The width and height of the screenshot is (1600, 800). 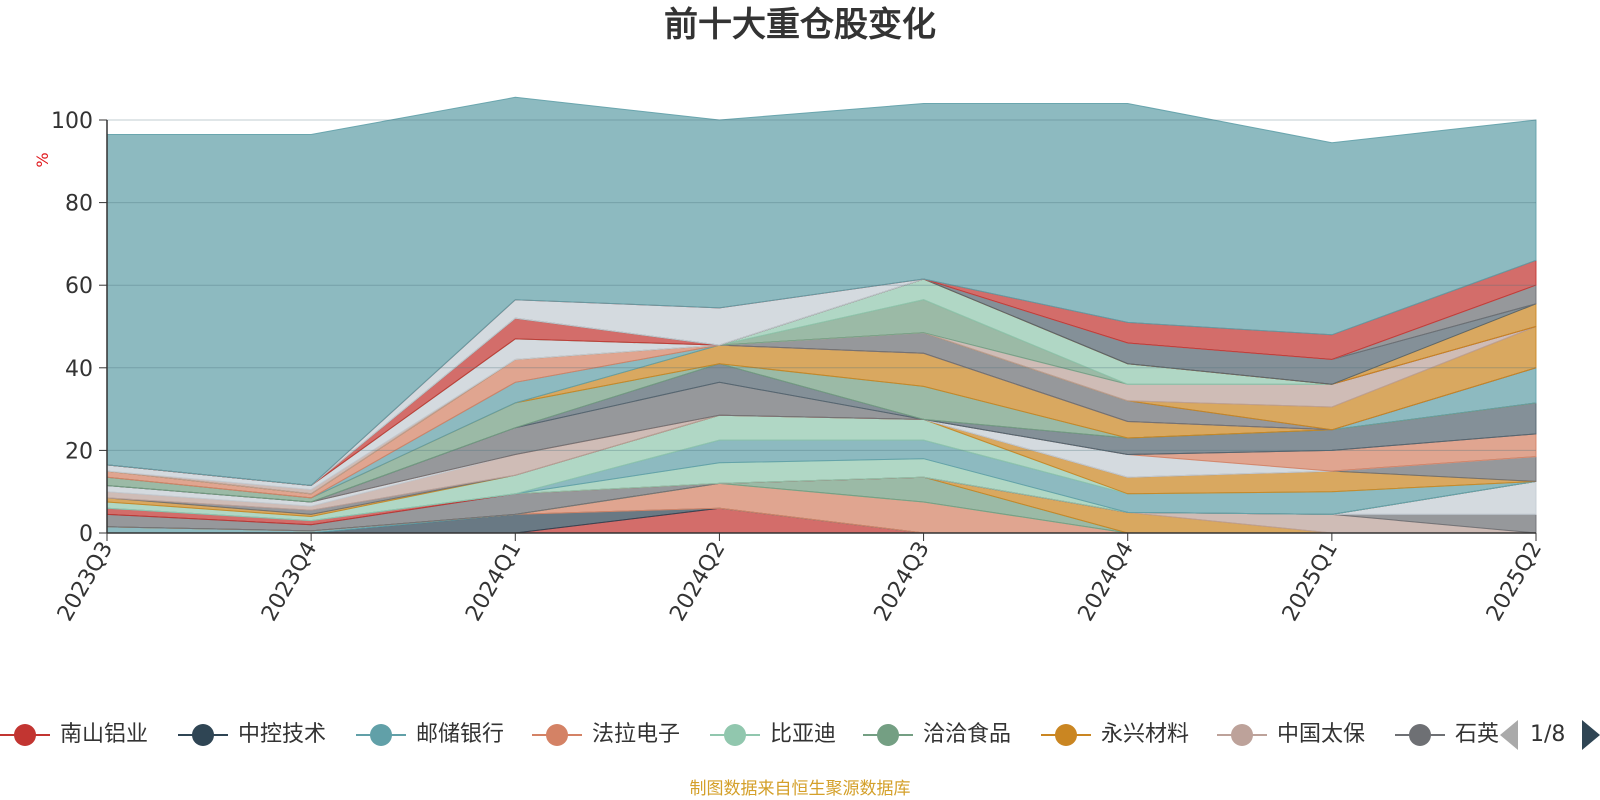 What do you see at coordinates (803, 734) in the screenshot?
I see `legend-label: 比亚迪` at bounding box center [803, 734].